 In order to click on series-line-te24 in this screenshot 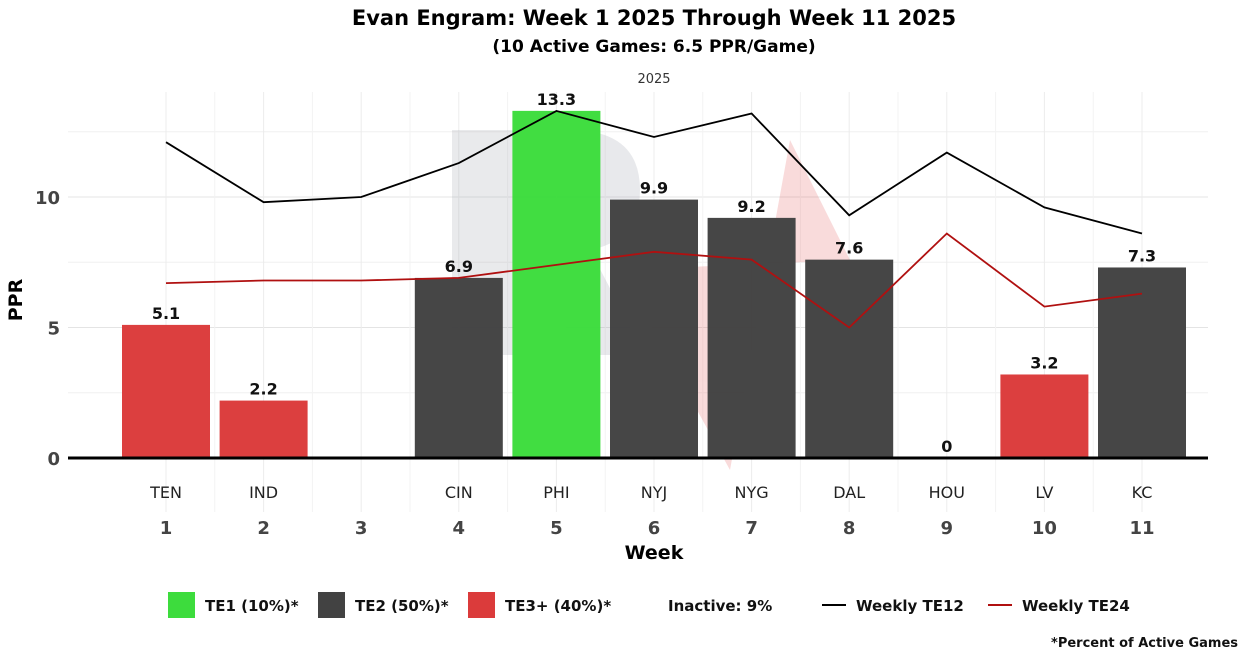, I will do `click(654, 280)`.